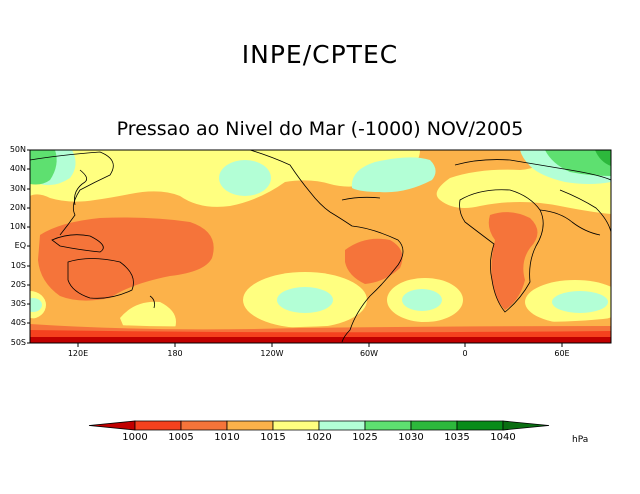 The image size is (640, 494). Describe the element at coordinates (465, 353) in the screenshot. I see `lon-label: 0` at that location.